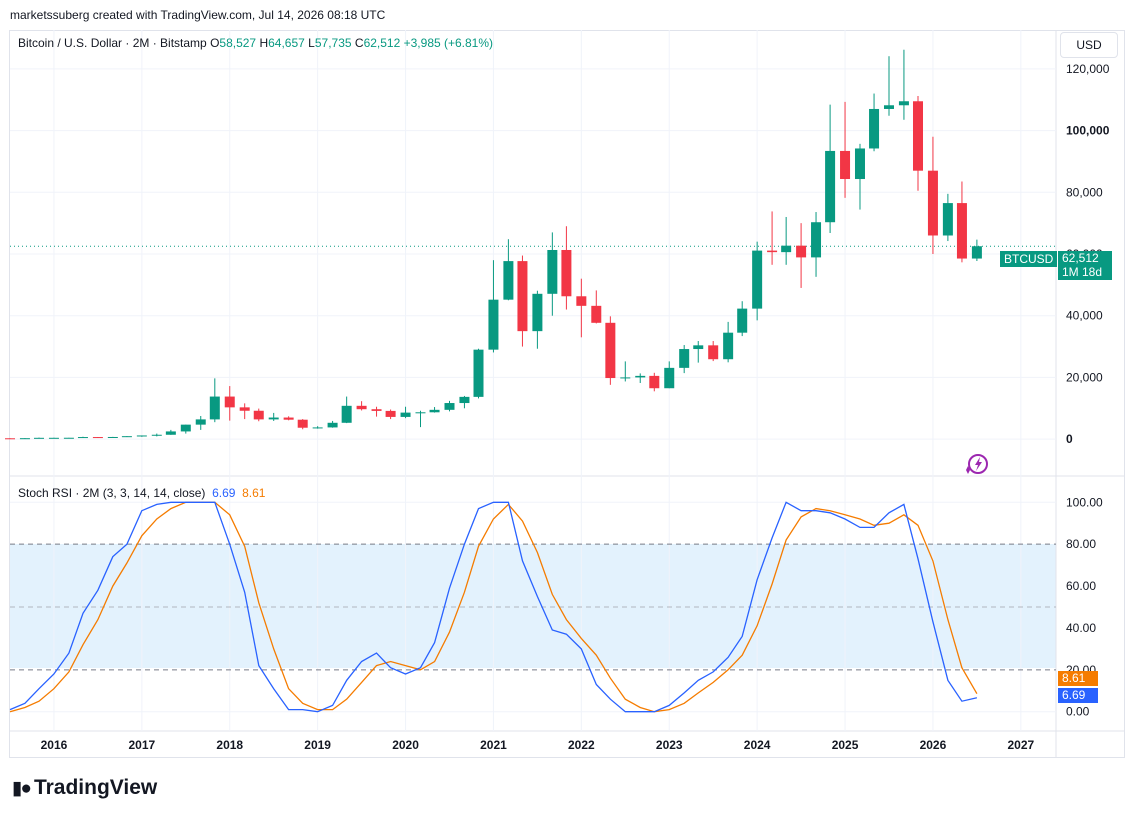 Image resolution: width=1134 pixels, height=818 pixels. Describe the element at coordinates (845, 745) in the screenshot. I see `x-tick-label: 2025` at that location.